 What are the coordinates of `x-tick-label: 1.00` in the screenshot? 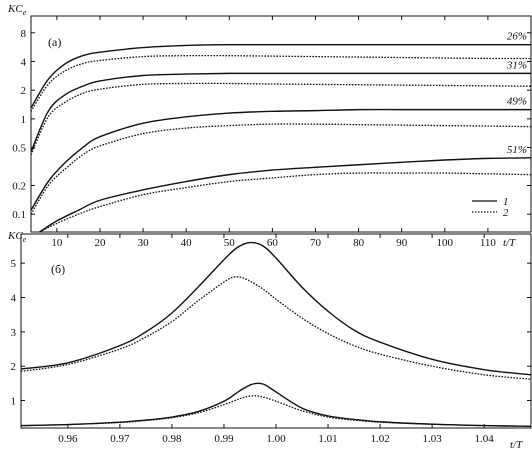 It's located at (276, 439).